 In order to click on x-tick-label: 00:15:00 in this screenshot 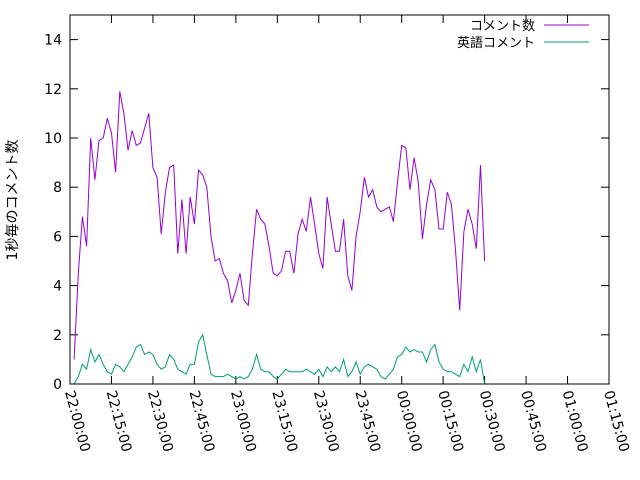, I will do `click(450, 421)`.